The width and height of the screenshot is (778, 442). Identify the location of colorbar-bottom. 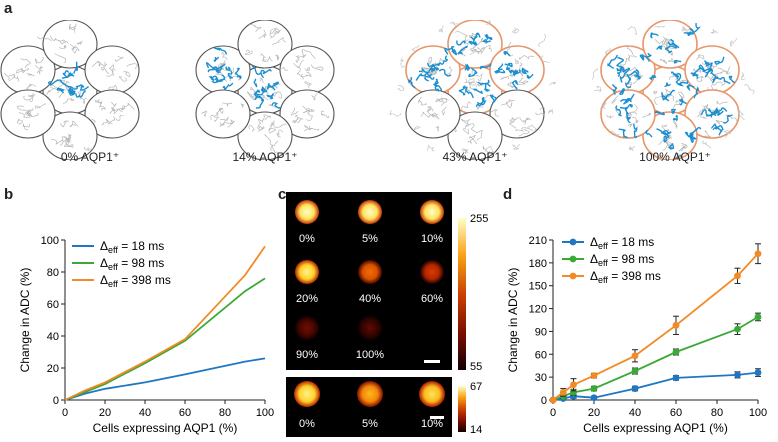
(462, 409).